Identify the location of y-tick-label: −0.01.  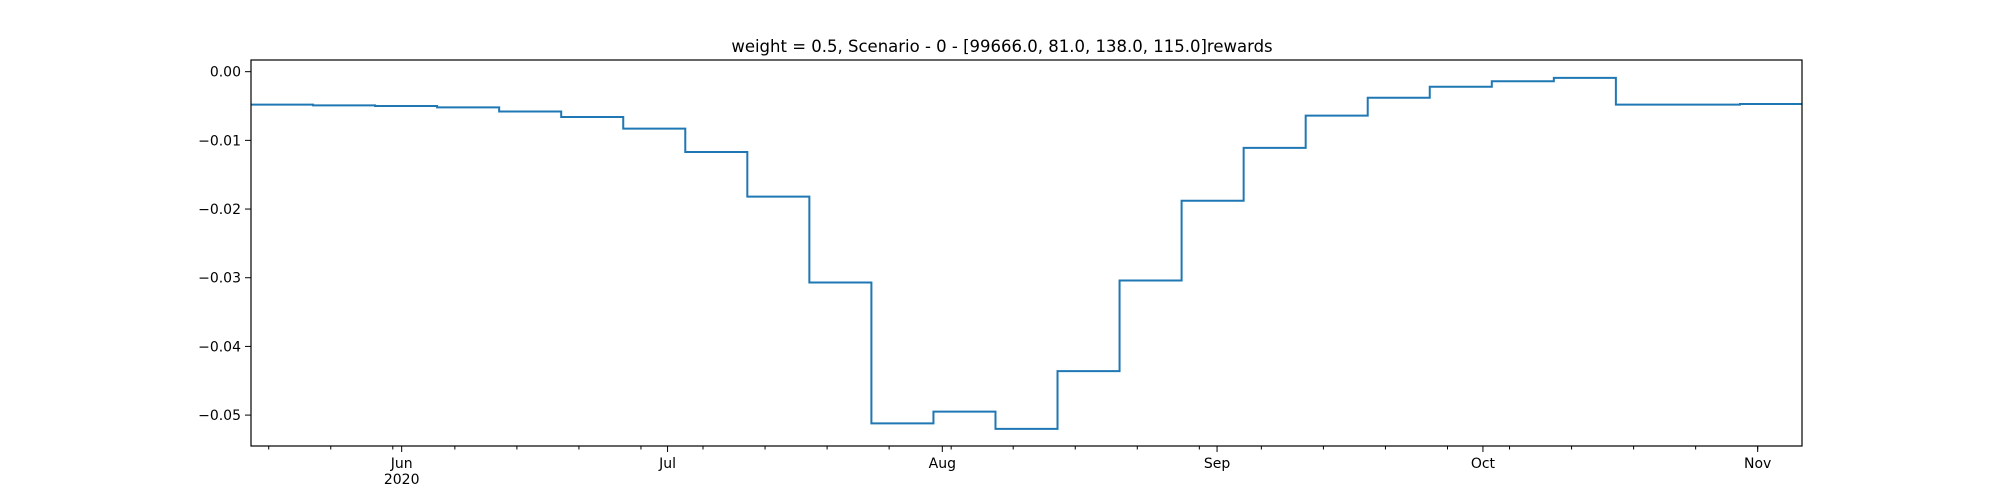
(219, 141).